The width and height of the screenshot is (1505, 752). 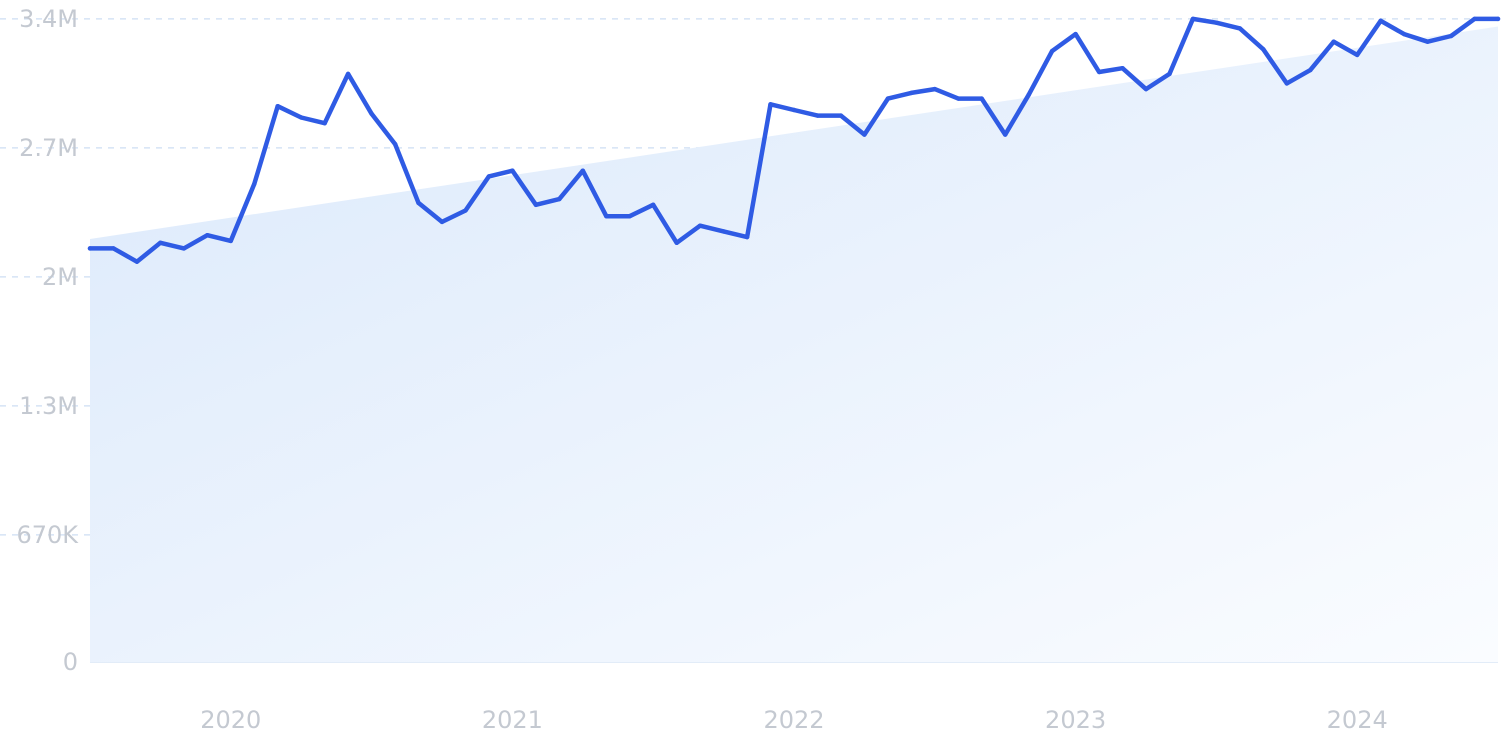 What do you see at coordinates (48, 406) in the screenshot?
I see `y-tick-label: 1.3M` at bounding box center [48, 406].